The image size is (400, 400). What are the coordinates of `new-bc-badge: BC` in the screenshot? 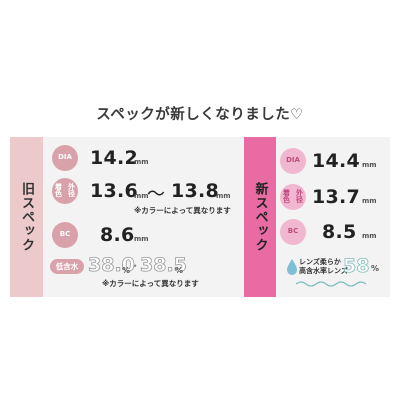 It's located at (293, 232).